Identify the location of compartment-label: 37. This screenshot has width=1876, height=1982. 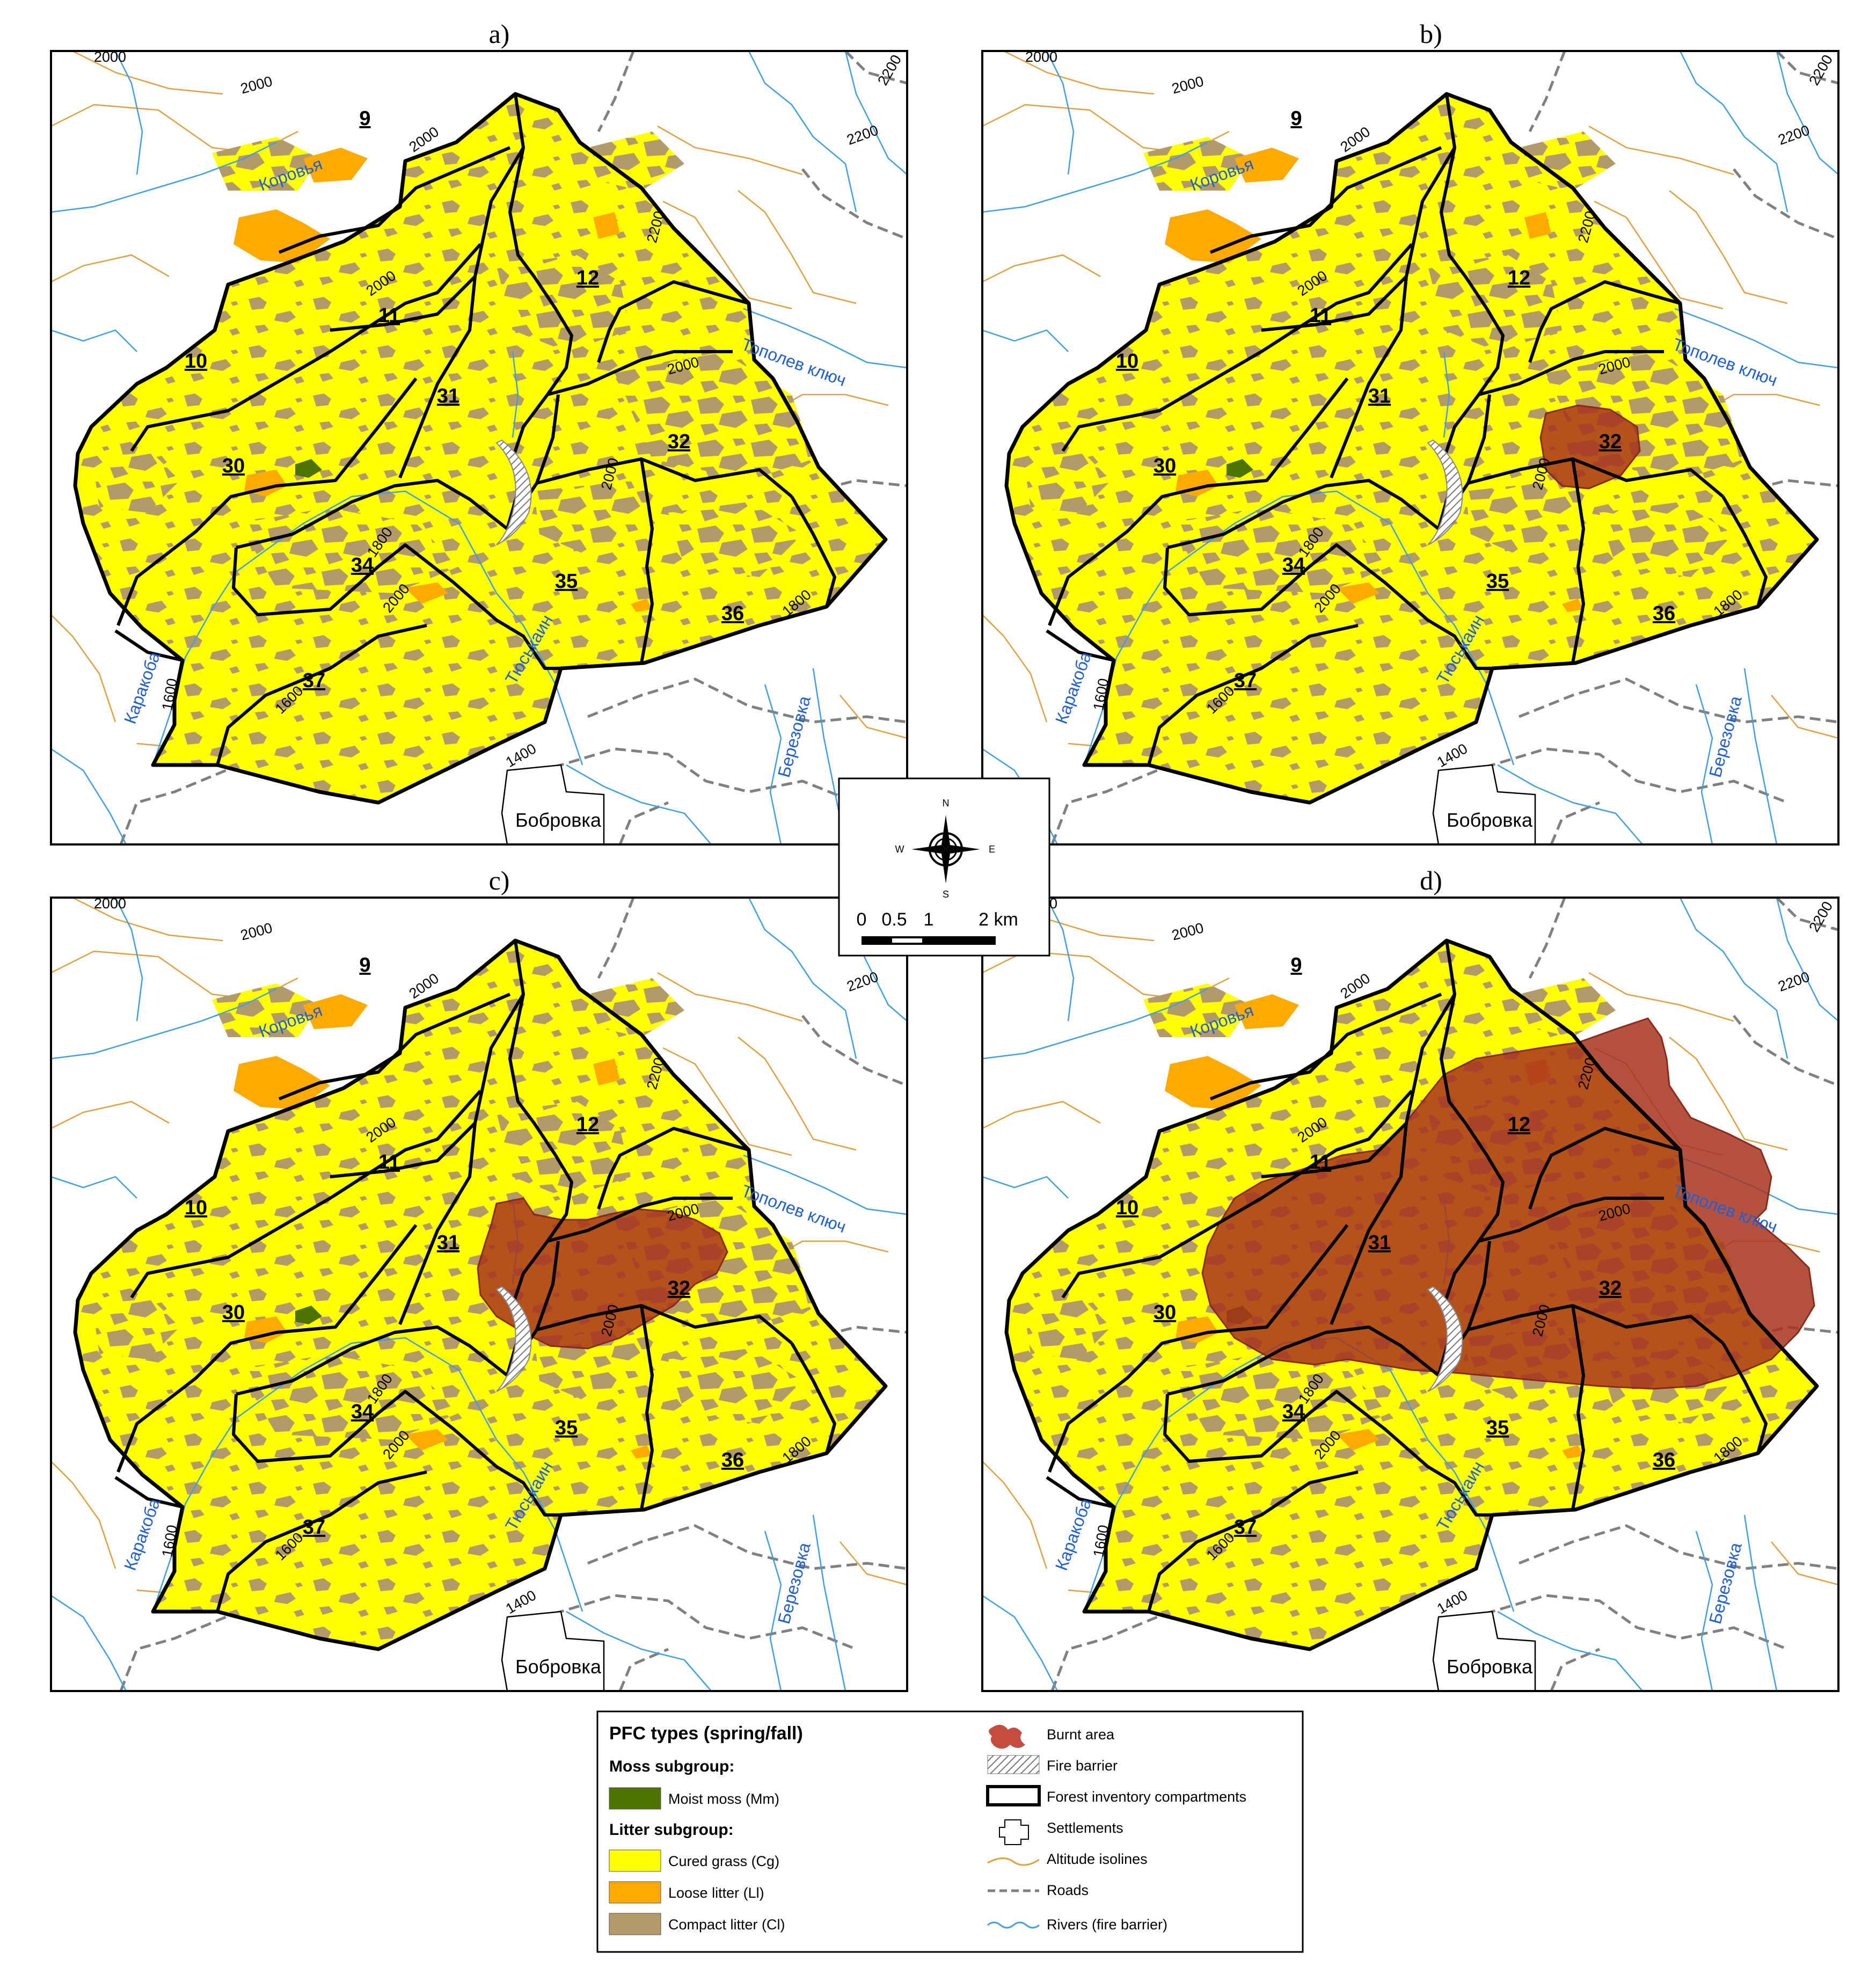
(314, 680).